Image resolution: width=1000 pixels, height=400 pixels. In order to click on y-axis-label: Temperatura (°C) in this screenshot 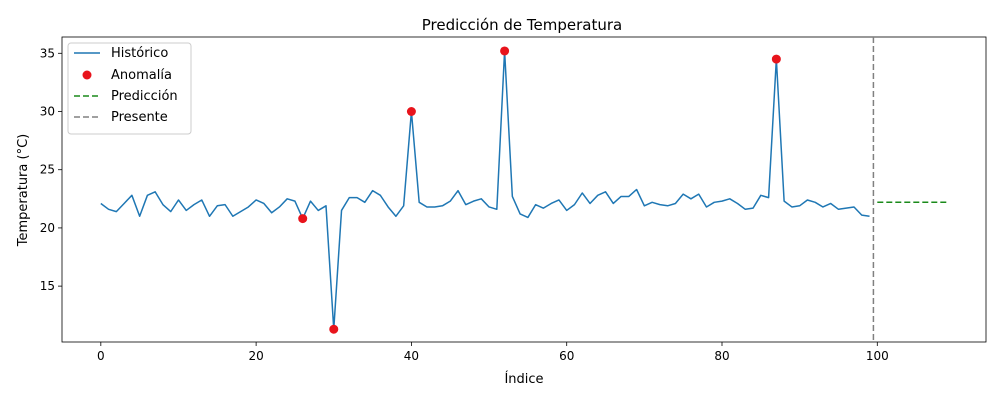, I will do `click(23, 190)`.